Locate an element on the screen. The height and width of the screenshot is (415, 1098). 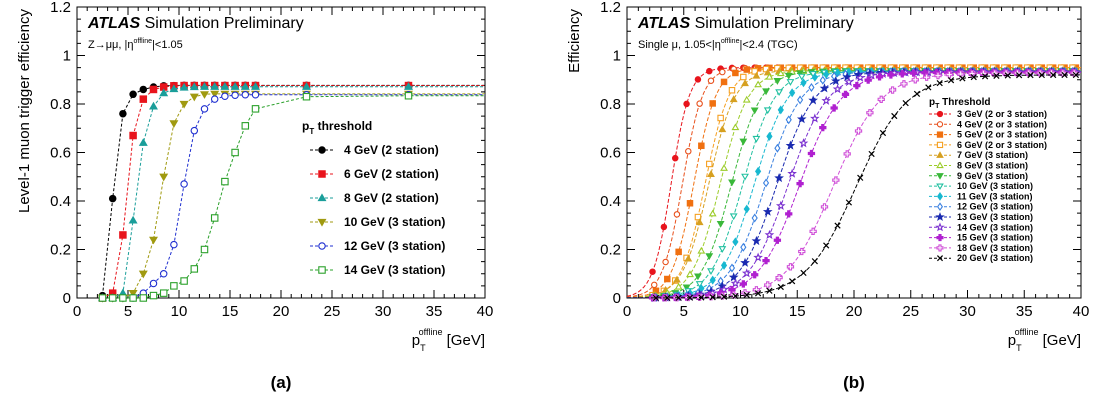
y-tick-label: 0.8 is located at coordinates (60, 104).